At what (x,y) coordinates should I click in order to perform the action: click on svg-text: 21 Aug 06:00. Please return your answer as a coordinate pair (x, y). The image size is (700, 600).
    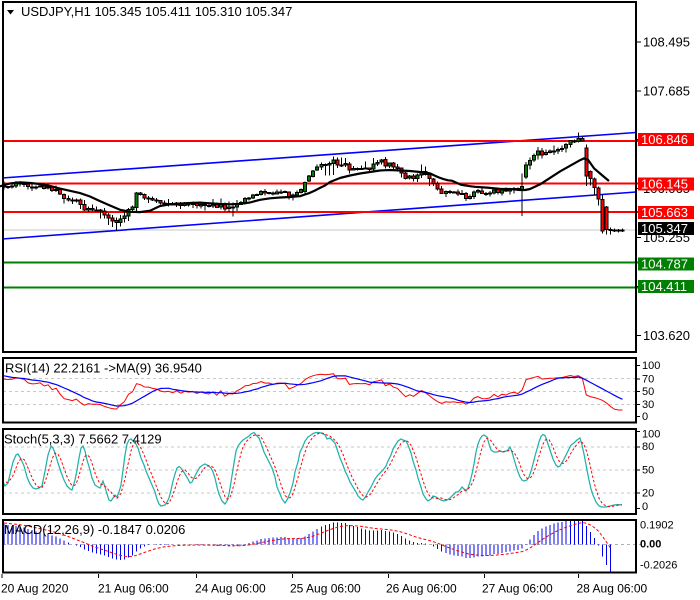
    Looking at the image, I should click on (133, 589).